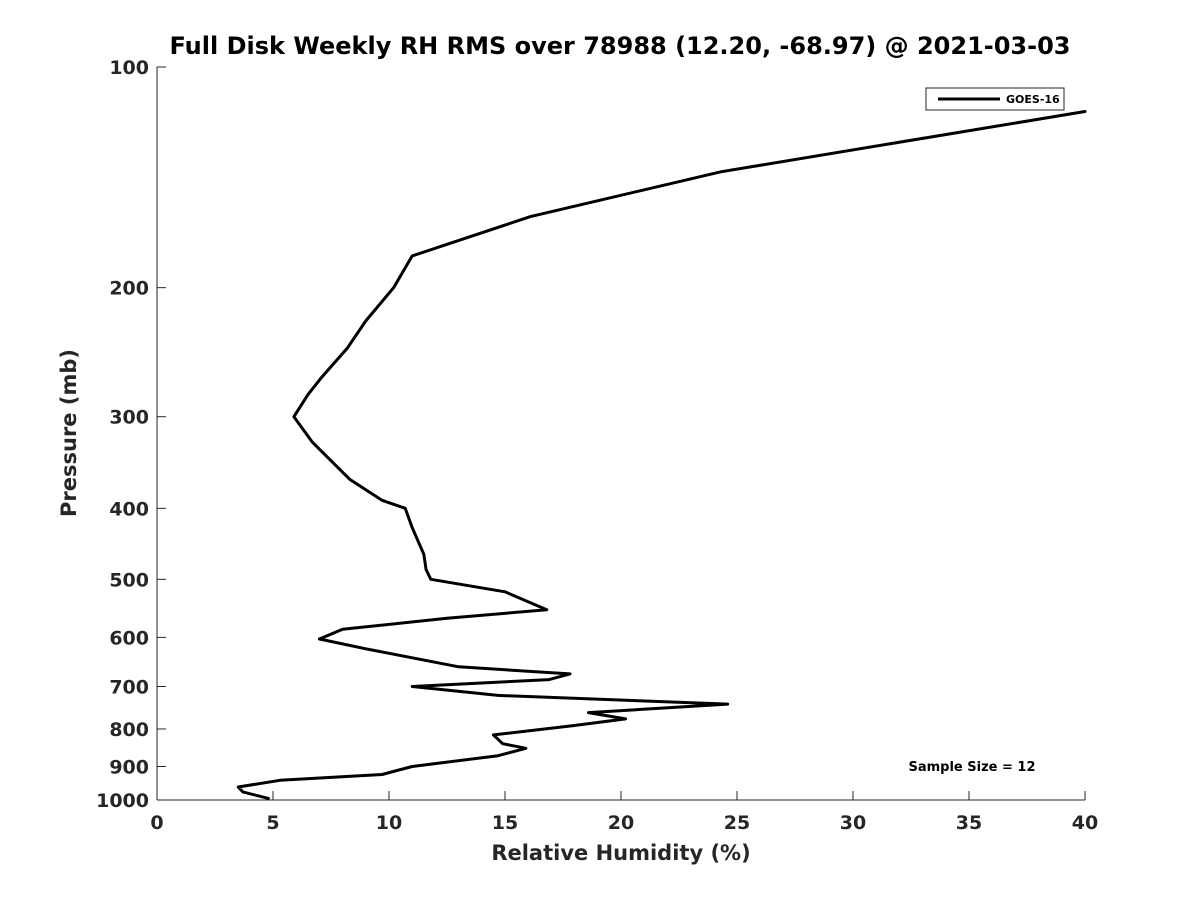 The image size is (1200, 900). I want to click on y-tick-label: 200, so click(129, 289).